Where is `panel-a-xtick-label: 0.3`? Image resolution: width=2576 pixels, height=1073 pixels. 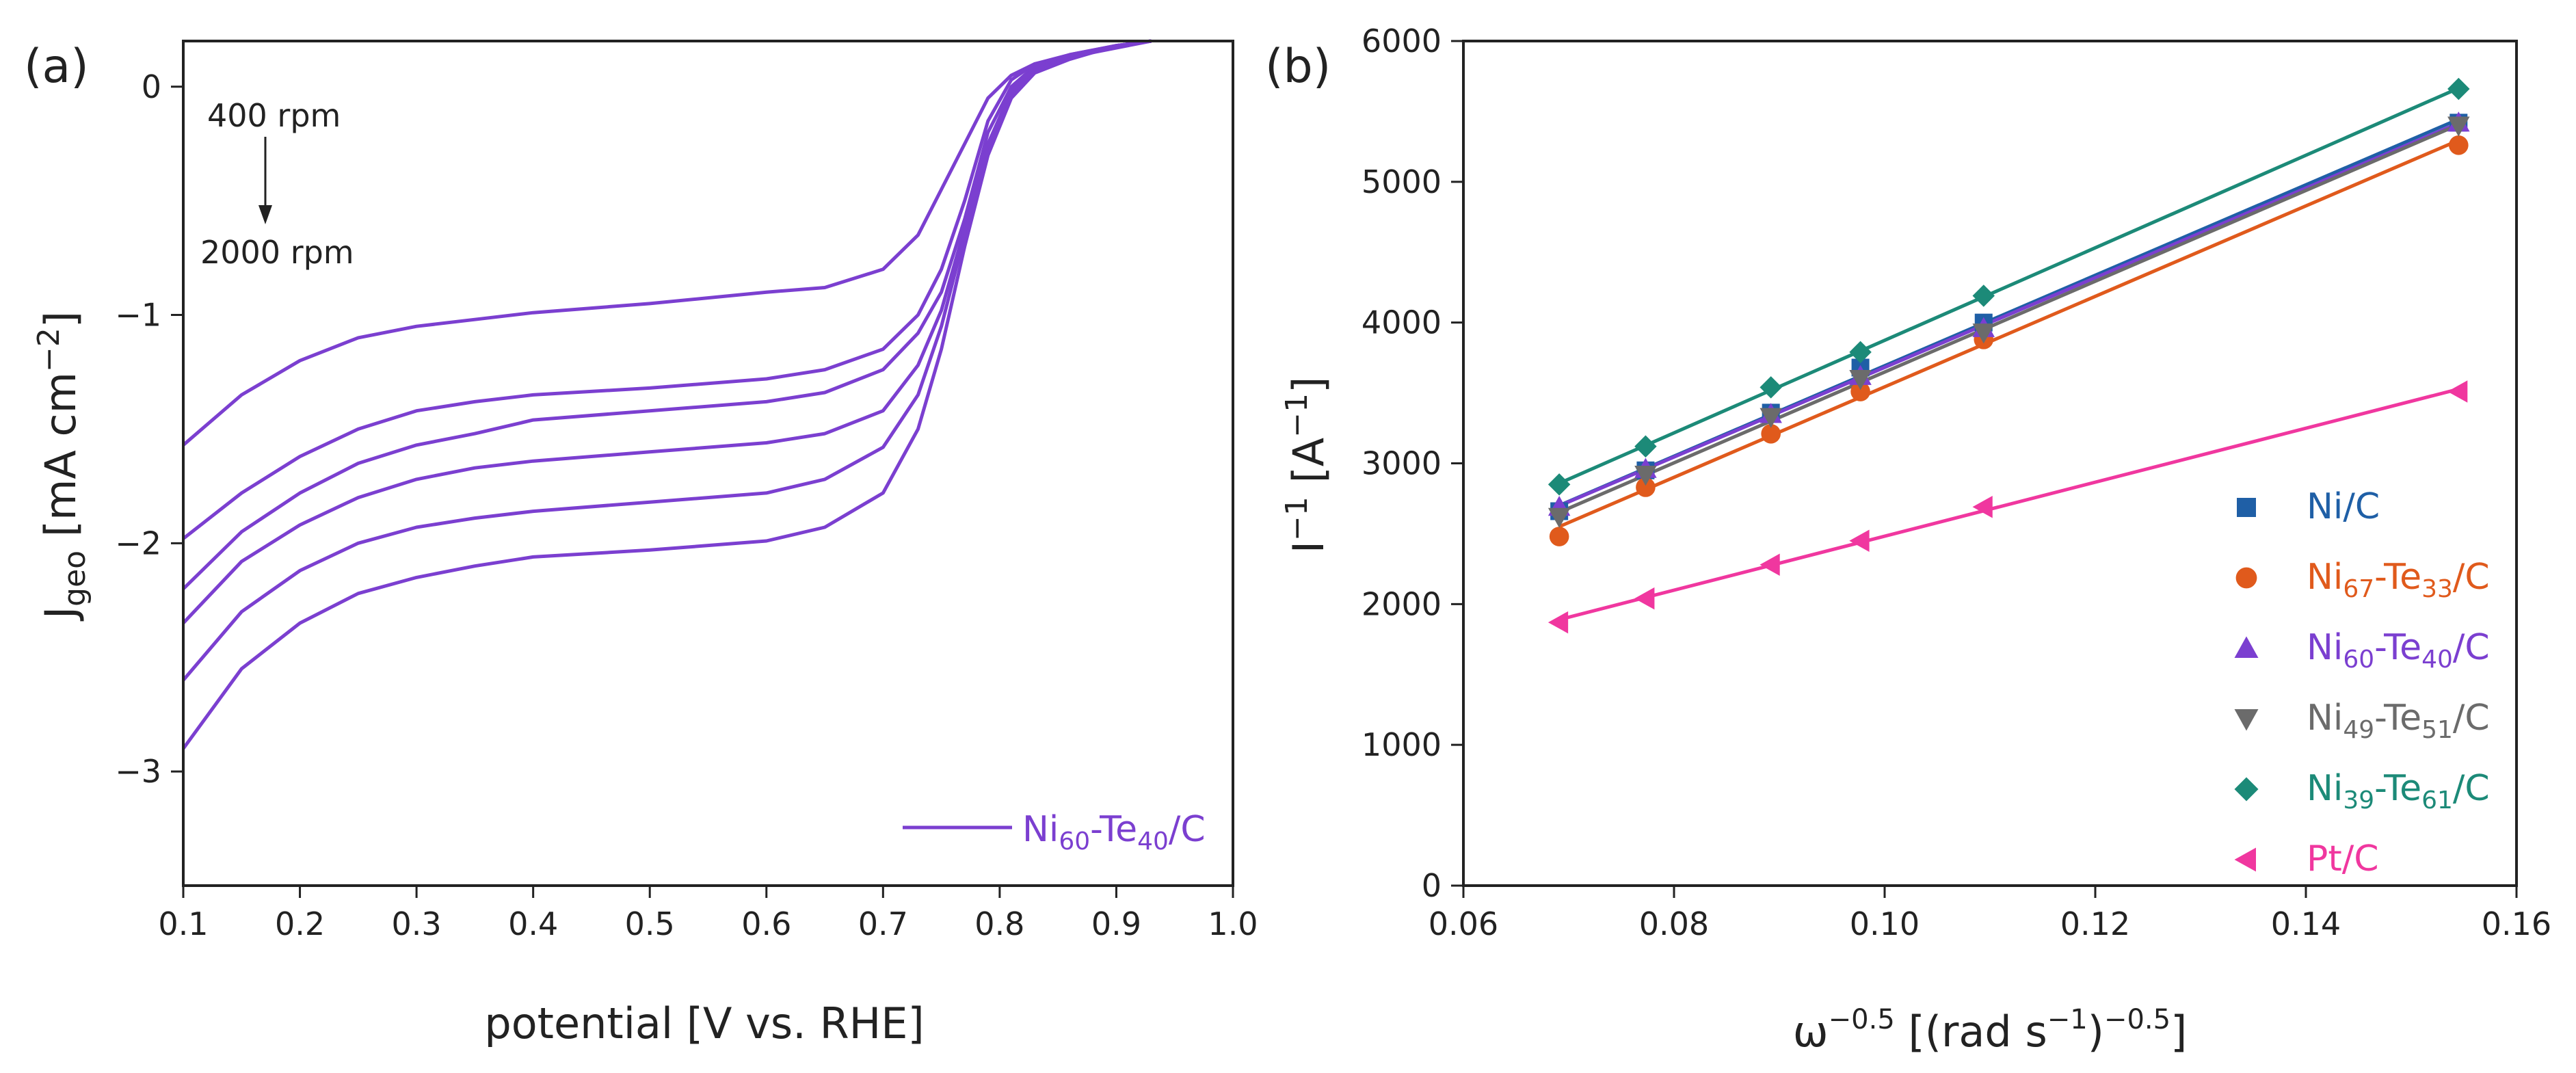
panel-a-xtick-label: 0.3 is located at coordinates (417, 924).